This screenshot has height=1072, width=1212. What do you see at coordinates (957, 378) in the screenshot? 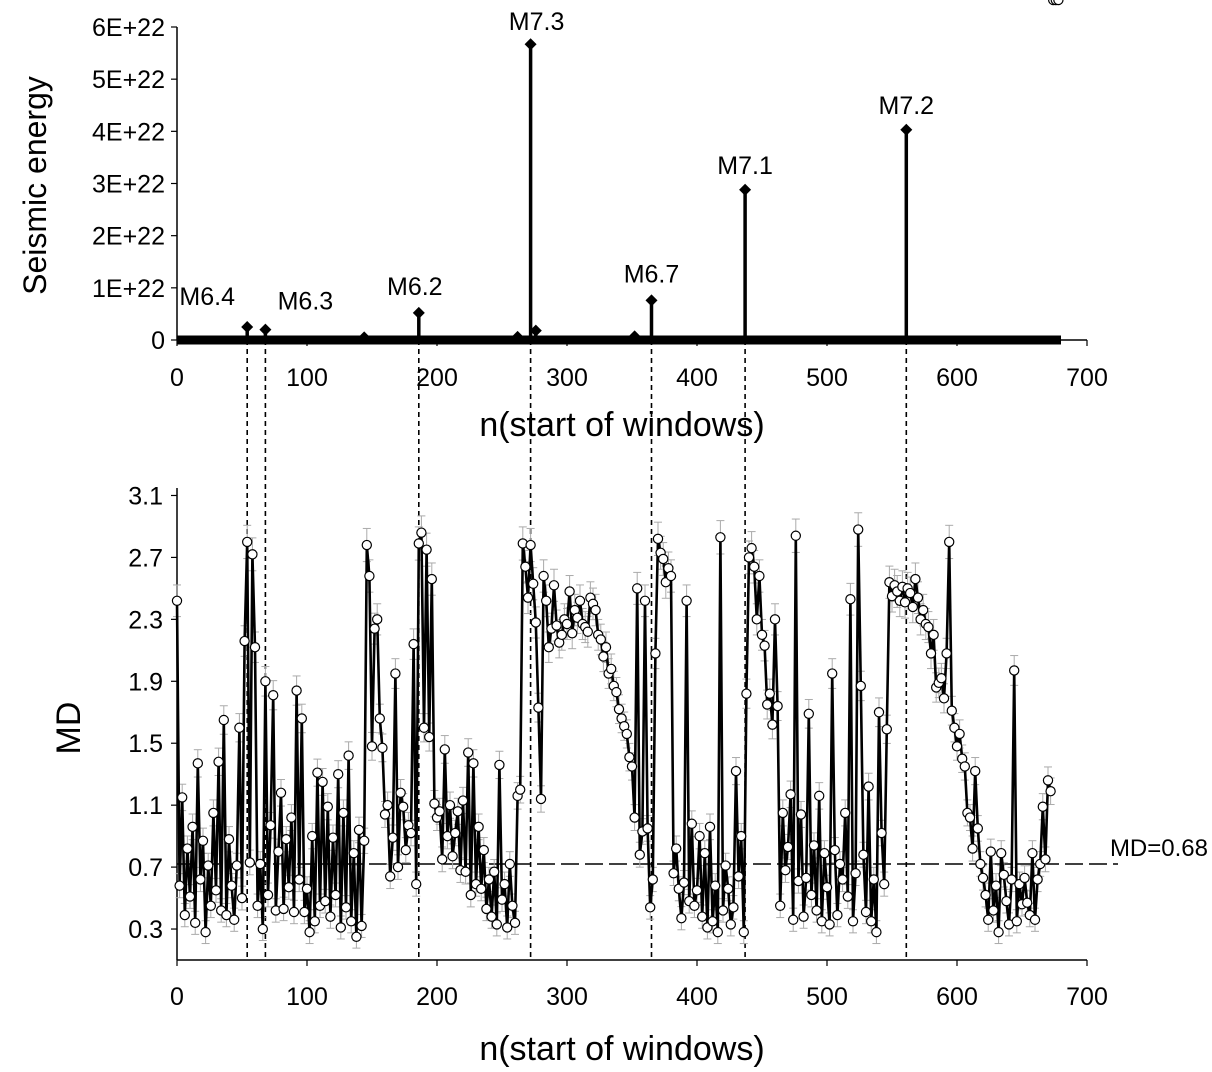
I see `top-x-tick-label: 600` at bounding box center [957, 378].